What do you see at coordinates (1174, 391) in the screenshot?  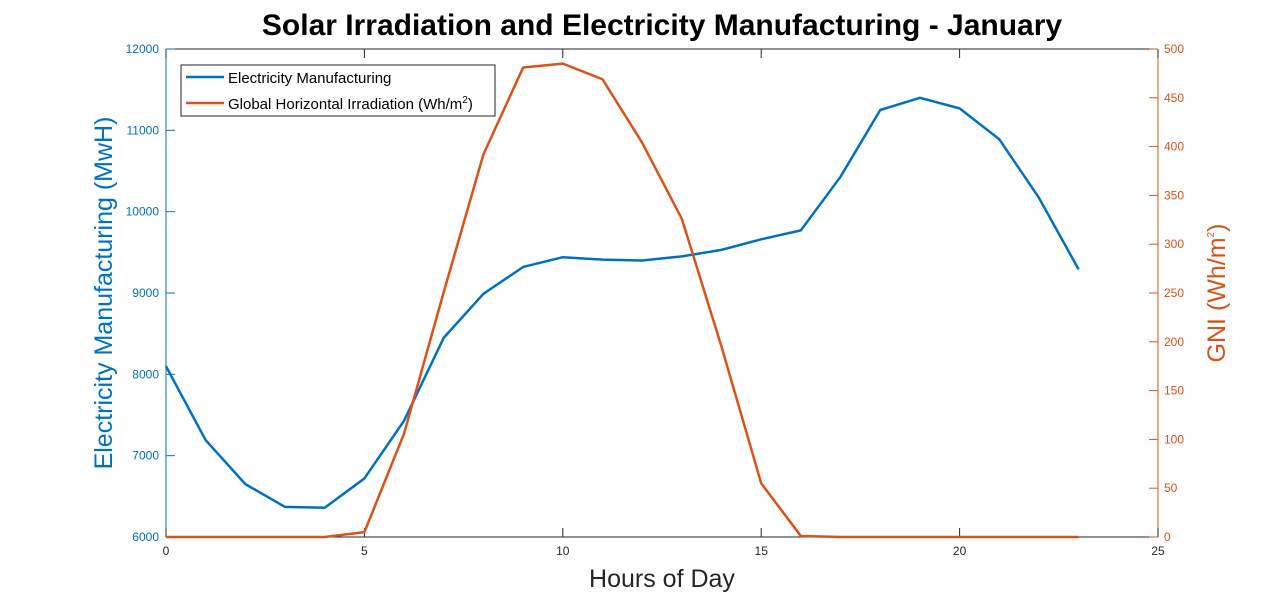 I see `y-right-tick-label: 150` at bounding box center [1174, 391].